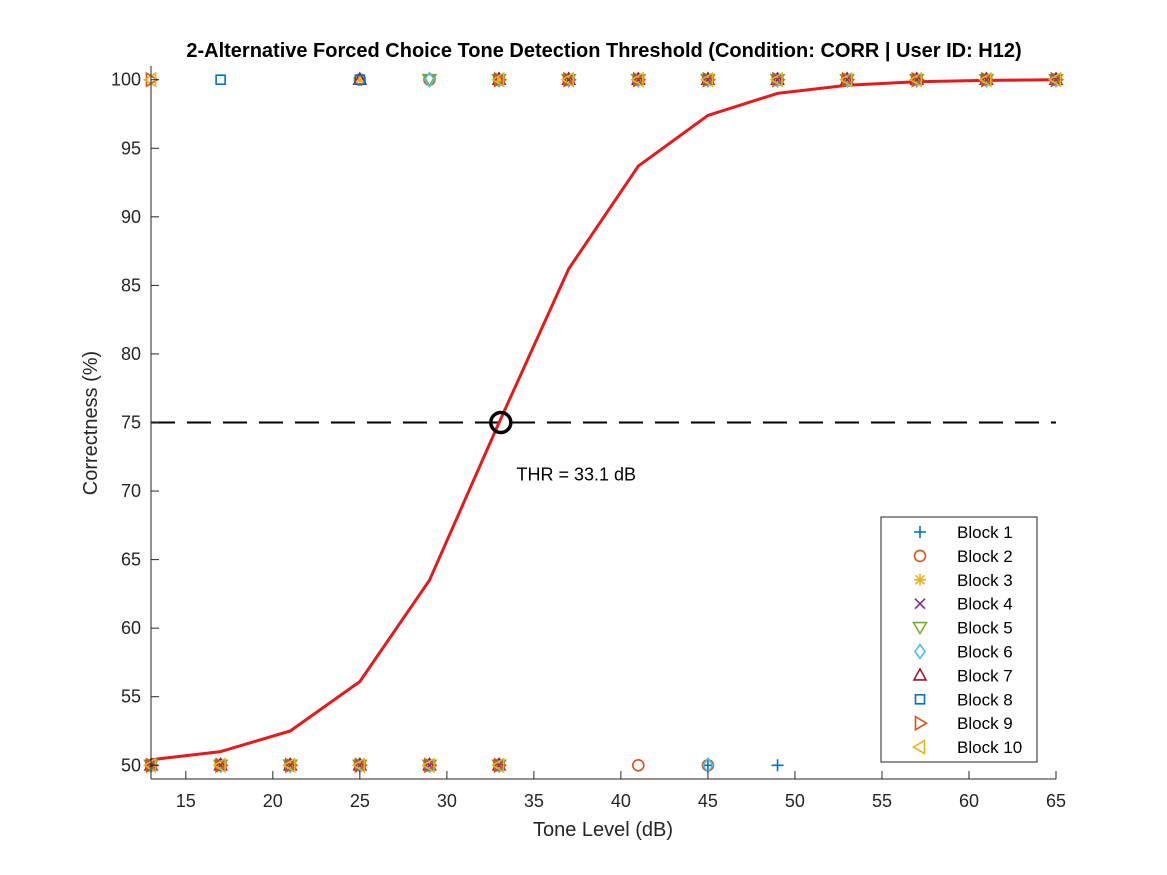 The image size is (1167, 875). I want to click on legend-entry: Block 5, so click(962, 628).